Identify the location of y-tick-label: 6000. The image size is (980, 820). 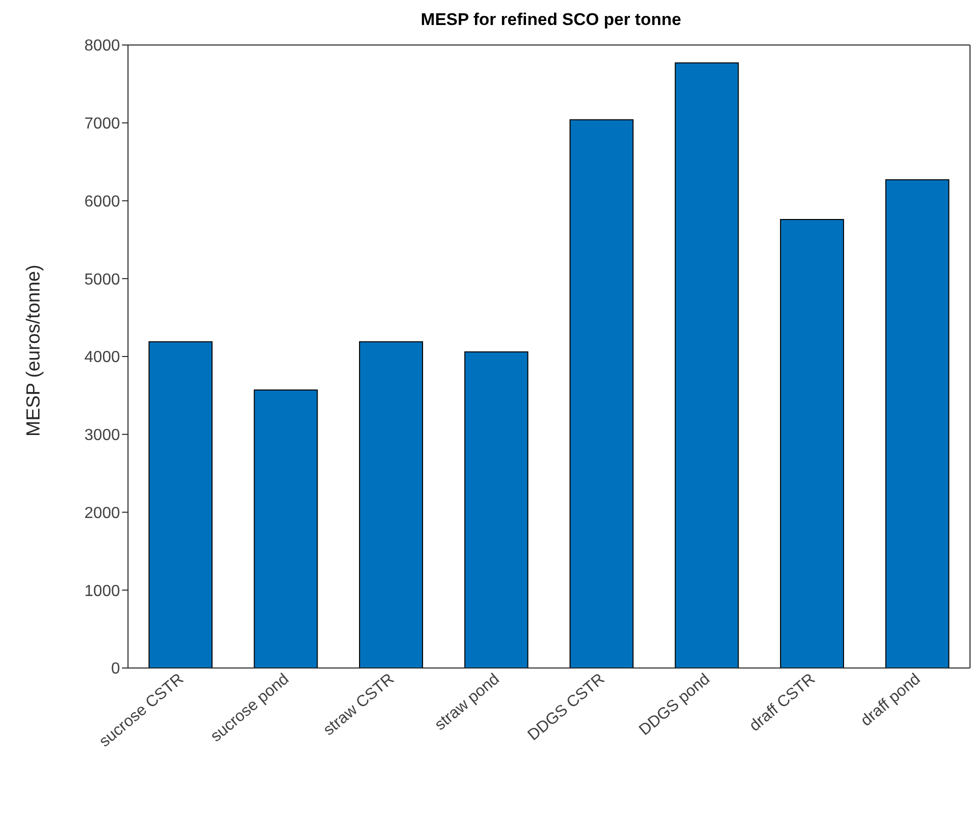
(102, 201).